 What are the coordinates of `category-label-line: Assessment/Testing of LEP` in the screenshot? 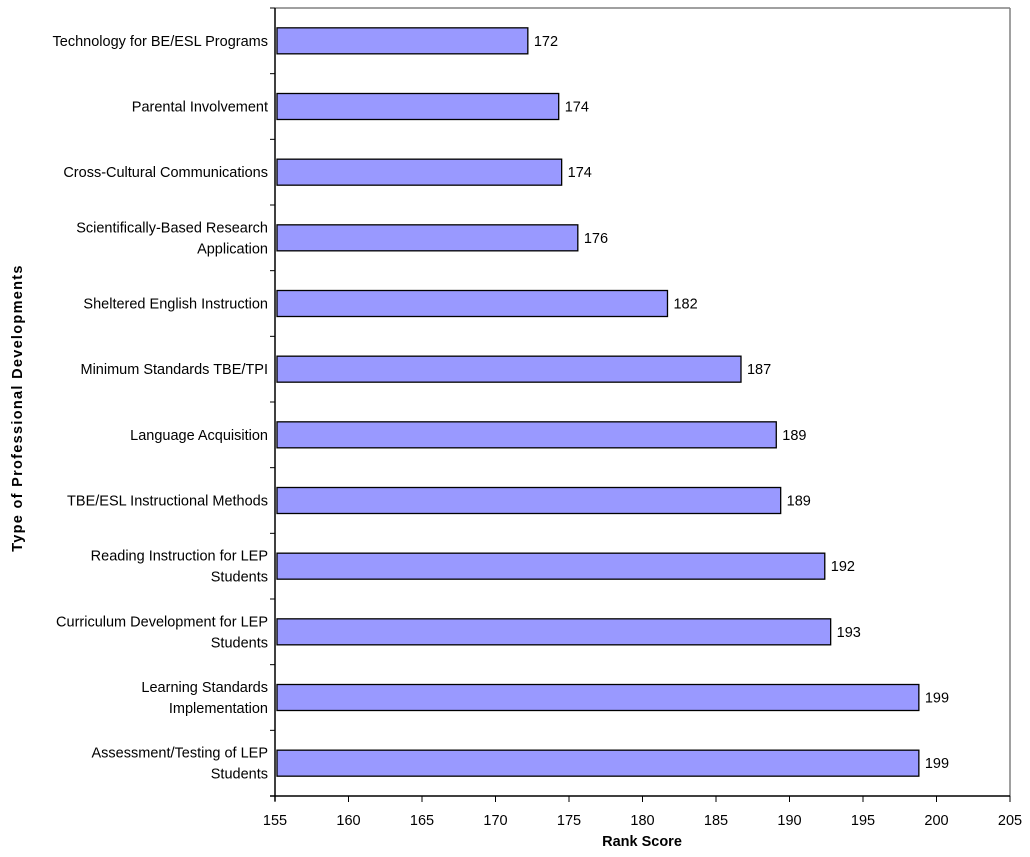 It's located at (180, 754).